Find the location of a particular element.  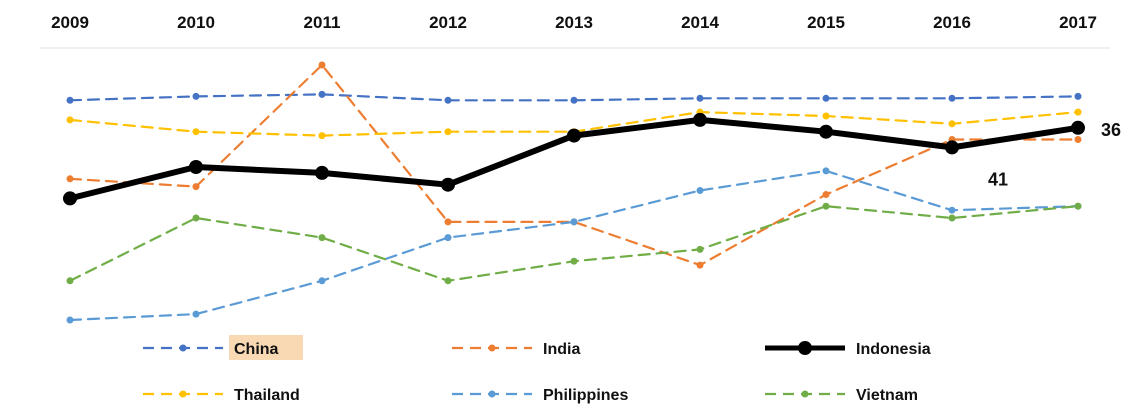

legend-marker-vietnam is located at coordinates (805, 394).